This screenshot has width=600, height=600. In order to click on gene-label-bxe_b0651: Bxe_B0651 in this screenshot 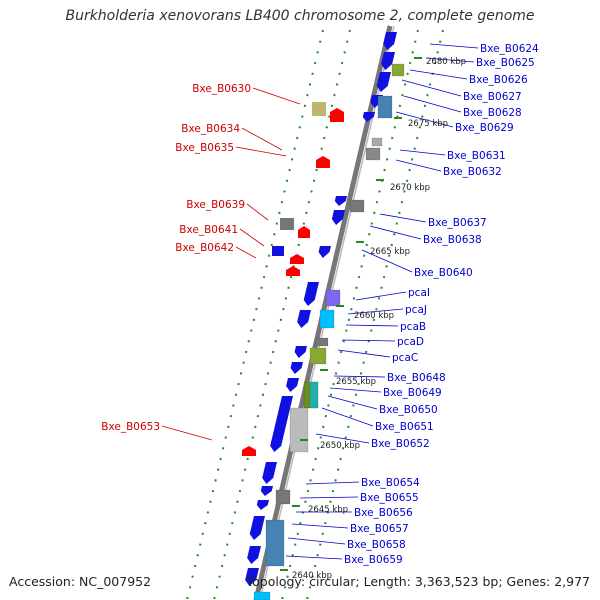, I will do `click(404, 427)`.